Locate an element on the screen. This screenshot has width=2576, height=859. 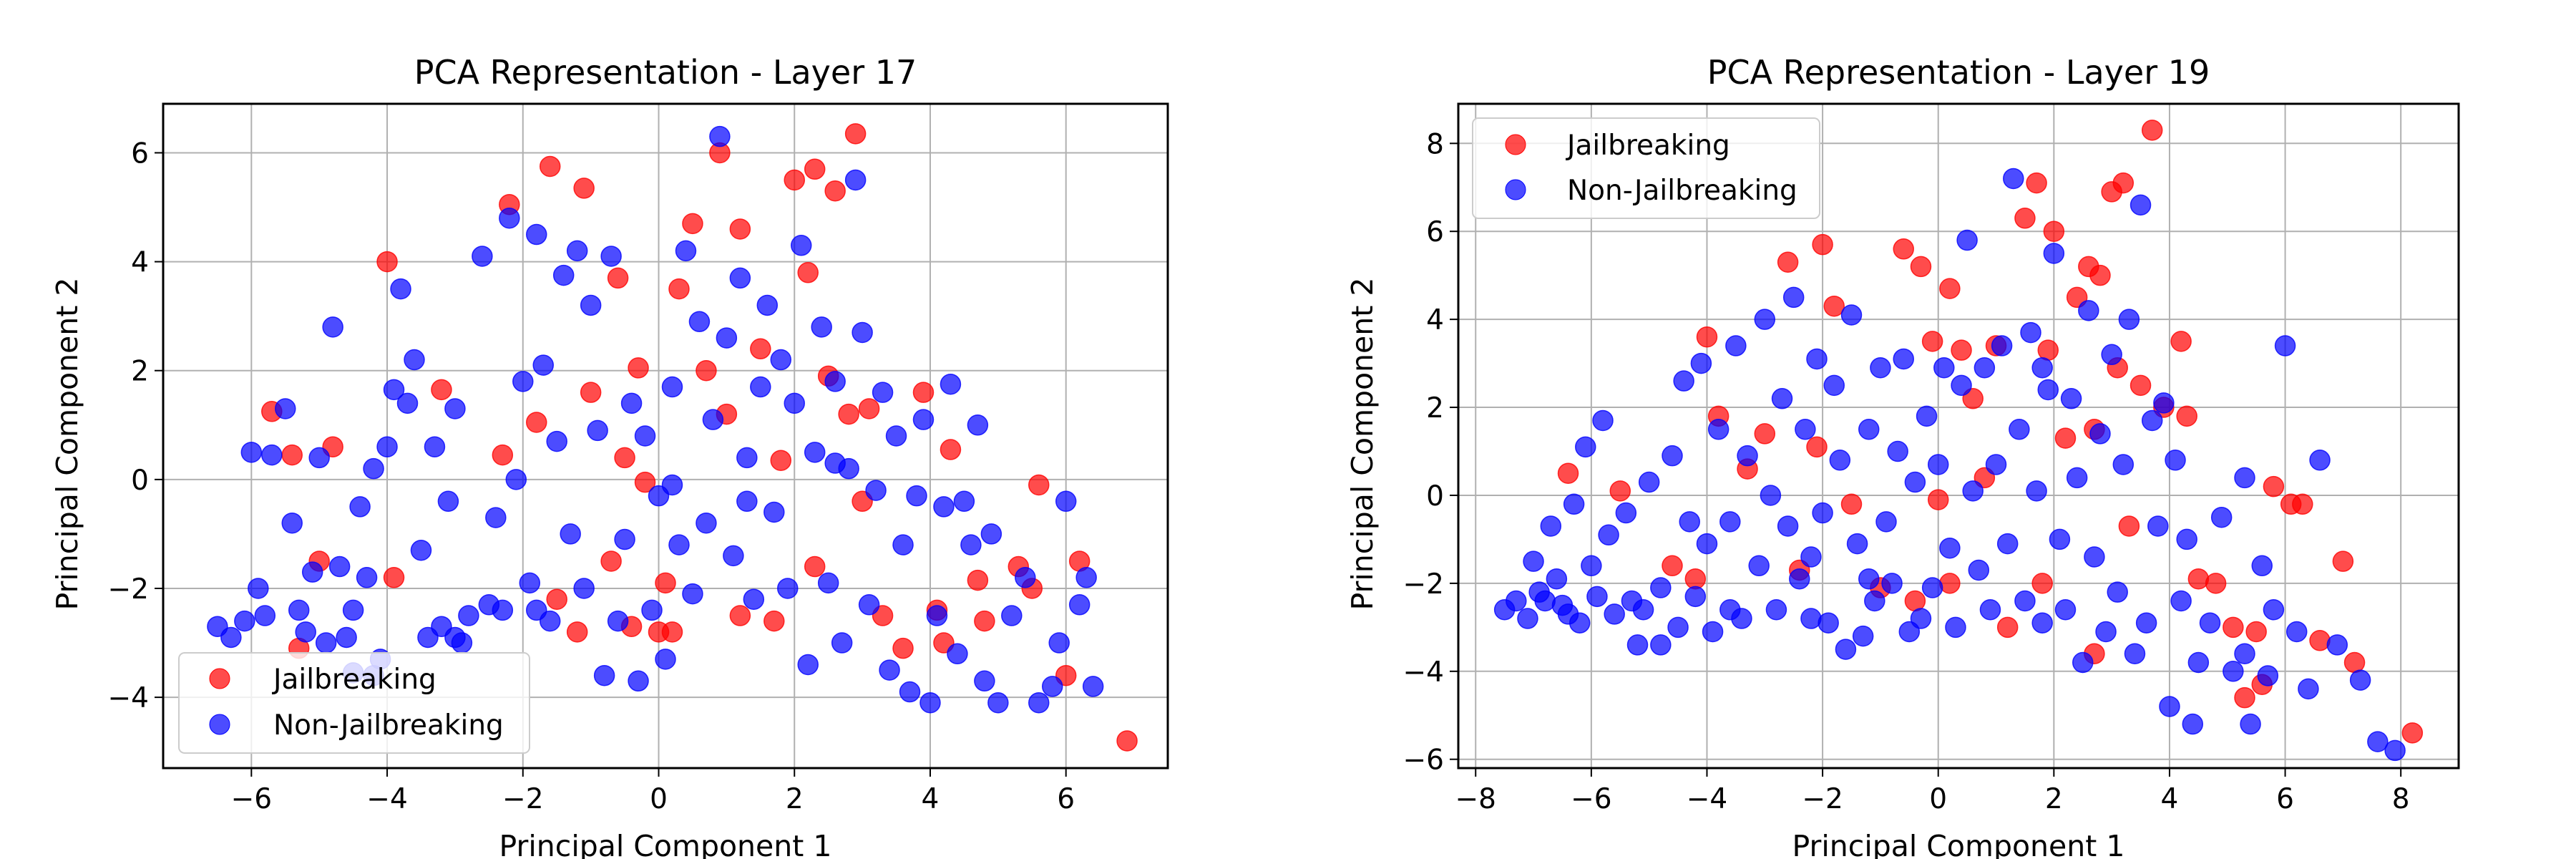
x-tick-label: −6 is located at coordinates (252, 799).